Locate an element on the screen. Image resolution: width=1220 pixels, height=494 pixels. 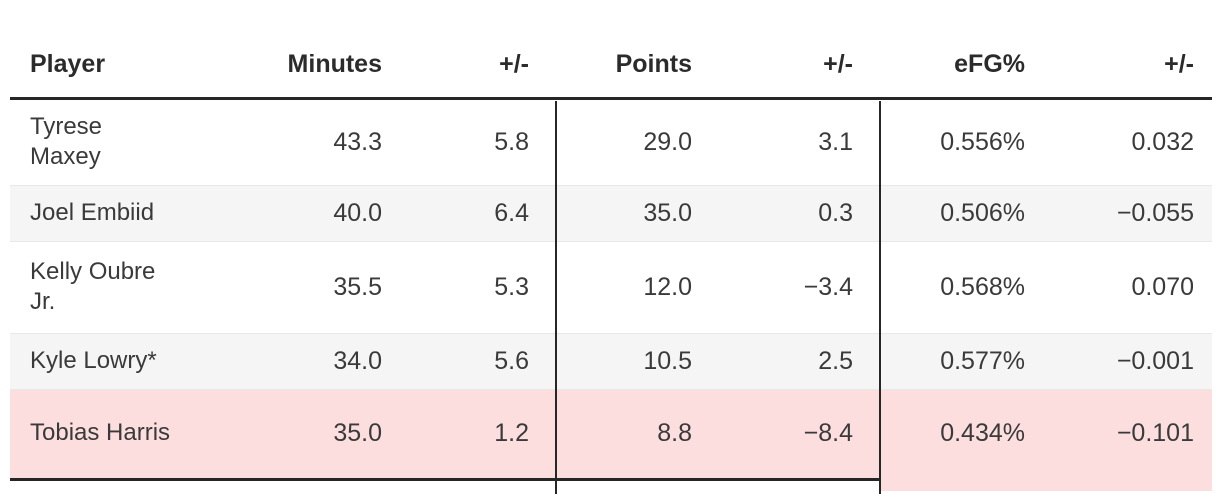
points-cell: 8.8 is located at coordinates (638, 439).